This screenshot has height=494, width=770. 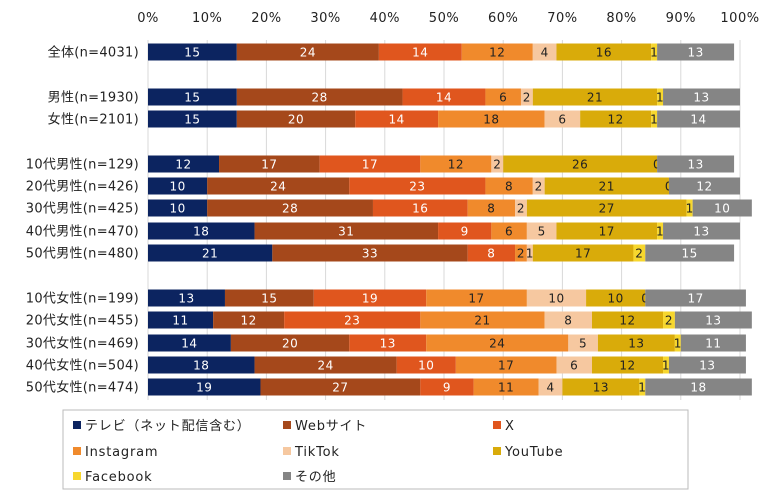 I want to click on data-label: 0, so click(x=669, y=186).